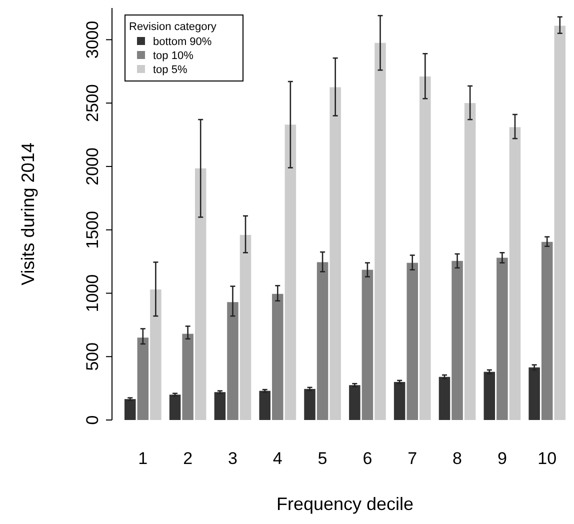 The image size is (574, 524). I want to click on y-tick-label: 1500, so click(92, 229).